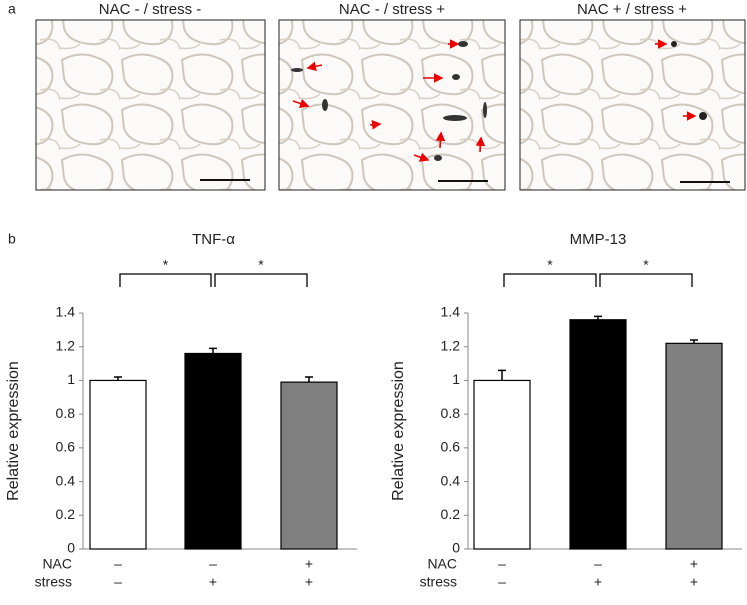  I want to click on chart-title: TNF-α, so click(213, 239).